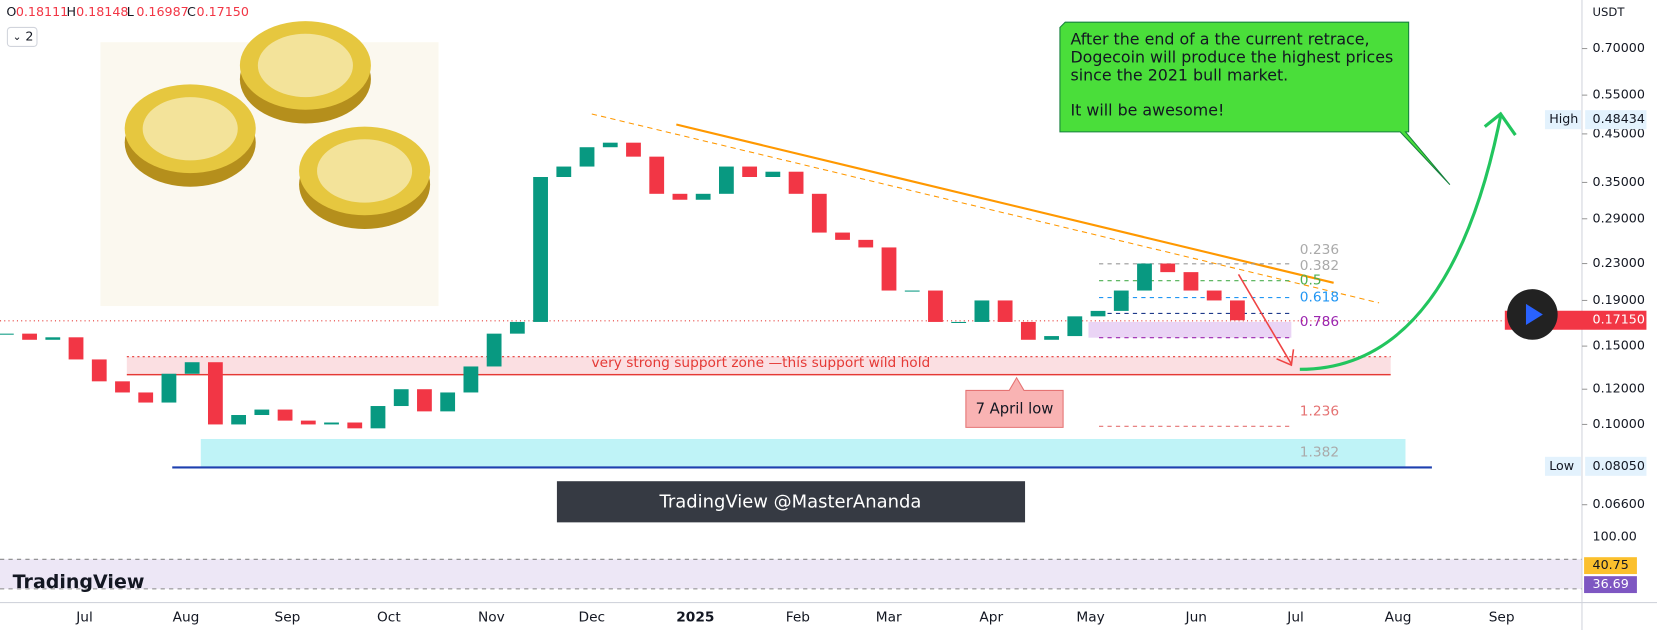 The width and height of the screenshot is (1657, 630). What do you see at coordinates (1090, 617) in the screenshot?
I see `x-tick-label: May` at bounding box center [1090, 617].